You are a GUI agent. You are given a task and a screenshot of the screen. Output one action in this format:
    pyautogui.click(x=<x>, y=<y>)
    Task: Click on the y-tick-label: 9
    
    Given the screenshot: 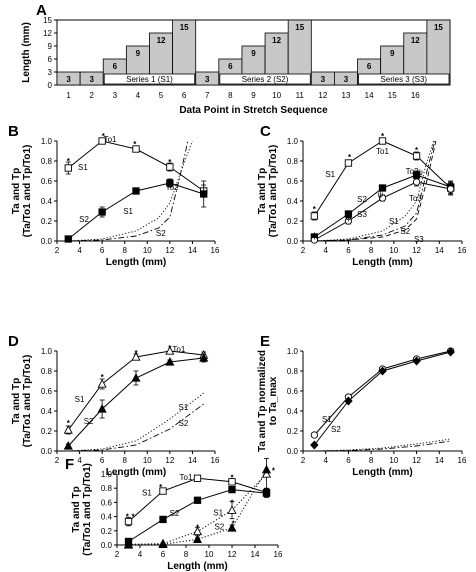 What is the action you would take?
    pyautogui.click(x=50, y=46)
    